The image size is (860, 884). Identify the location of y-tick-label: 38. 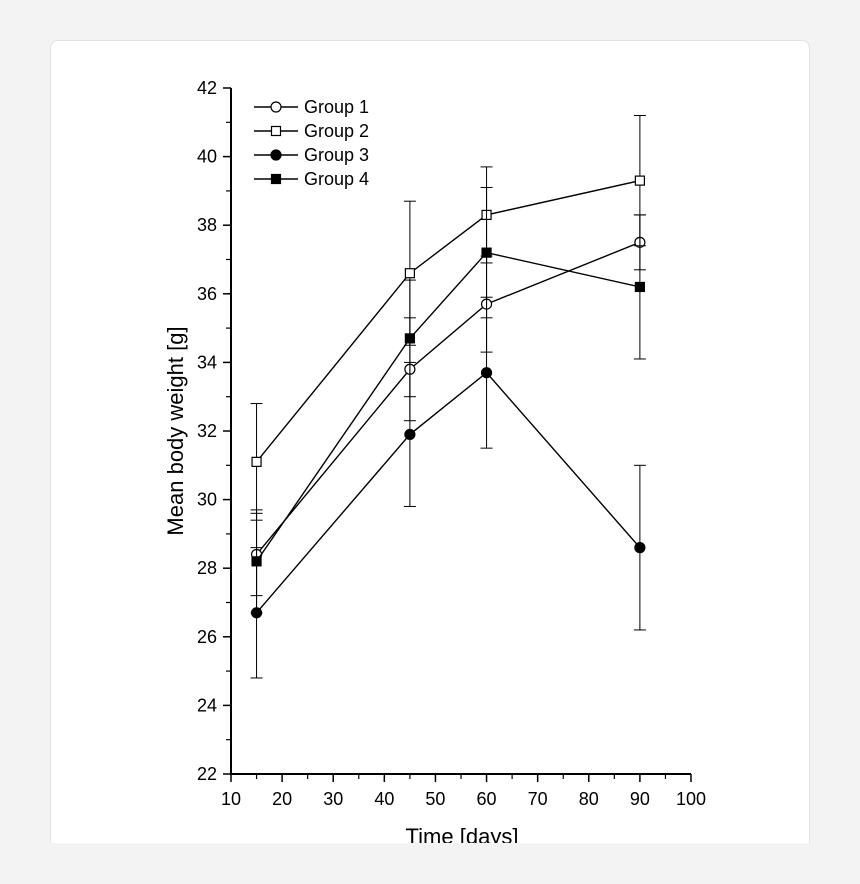
(207, 225).